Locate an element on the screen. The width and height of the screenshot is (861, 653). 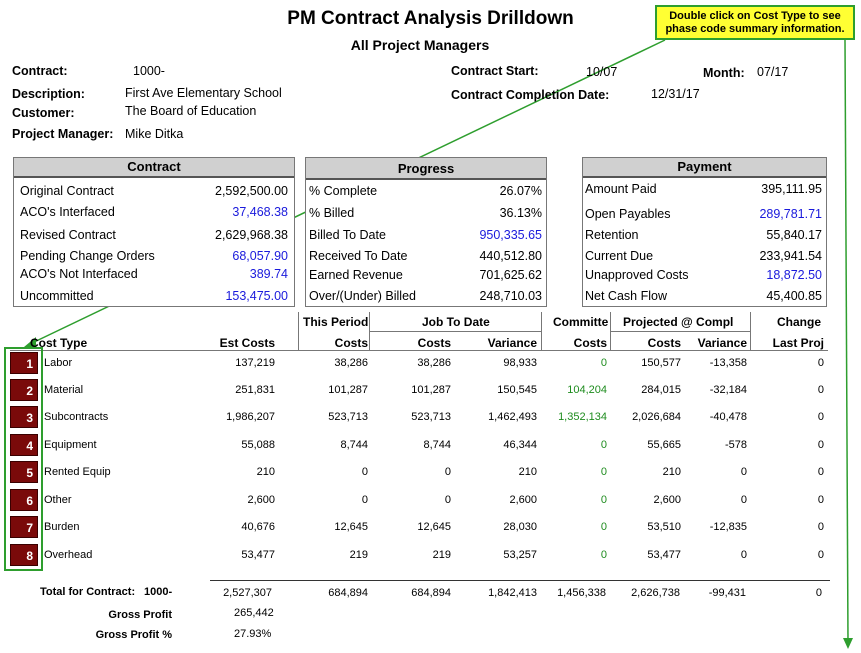
cost-type-name: Burden is located at coordinates (62, 527).